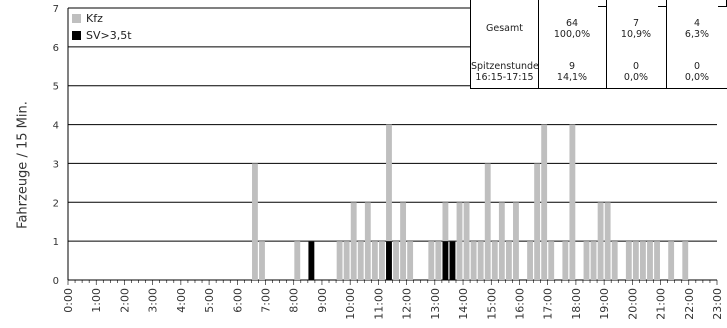 The image size is (727, 328). What do you see at coordinates (632, 304) in the screenshot?
I see `x-tick-label: 20:00` at bounding box center [632, 304].